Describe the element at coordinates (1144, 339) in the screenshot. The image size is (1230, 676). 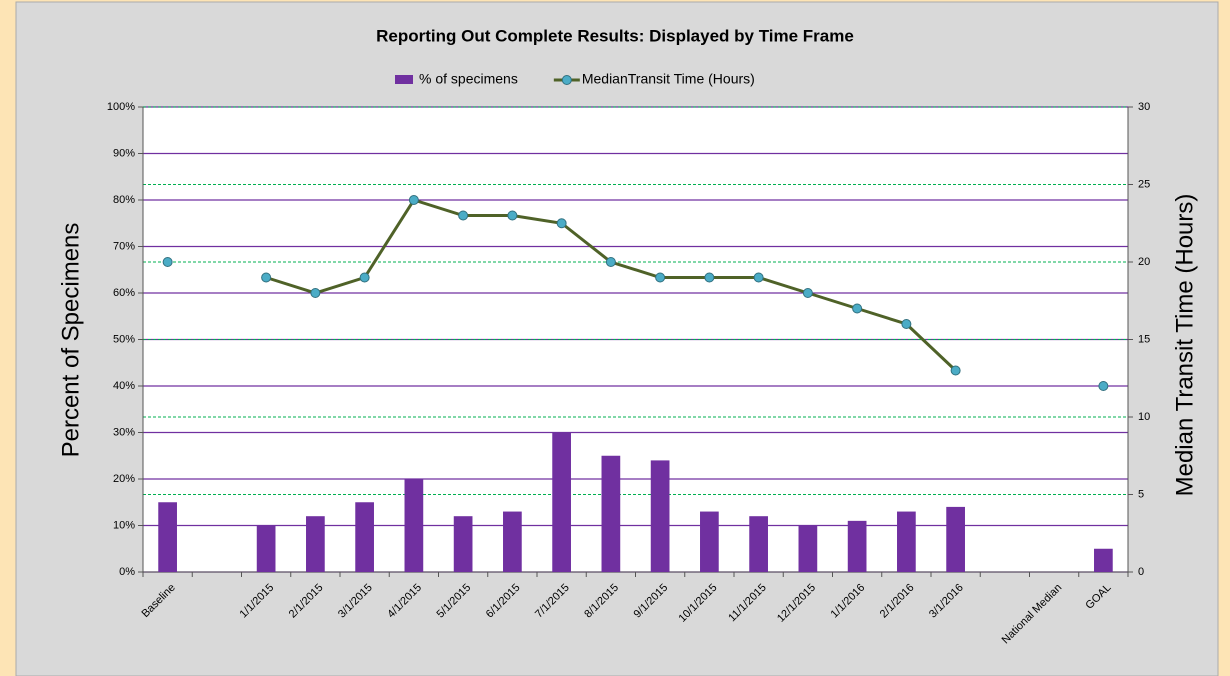
I see `y2-tick-label: 15` at that location.